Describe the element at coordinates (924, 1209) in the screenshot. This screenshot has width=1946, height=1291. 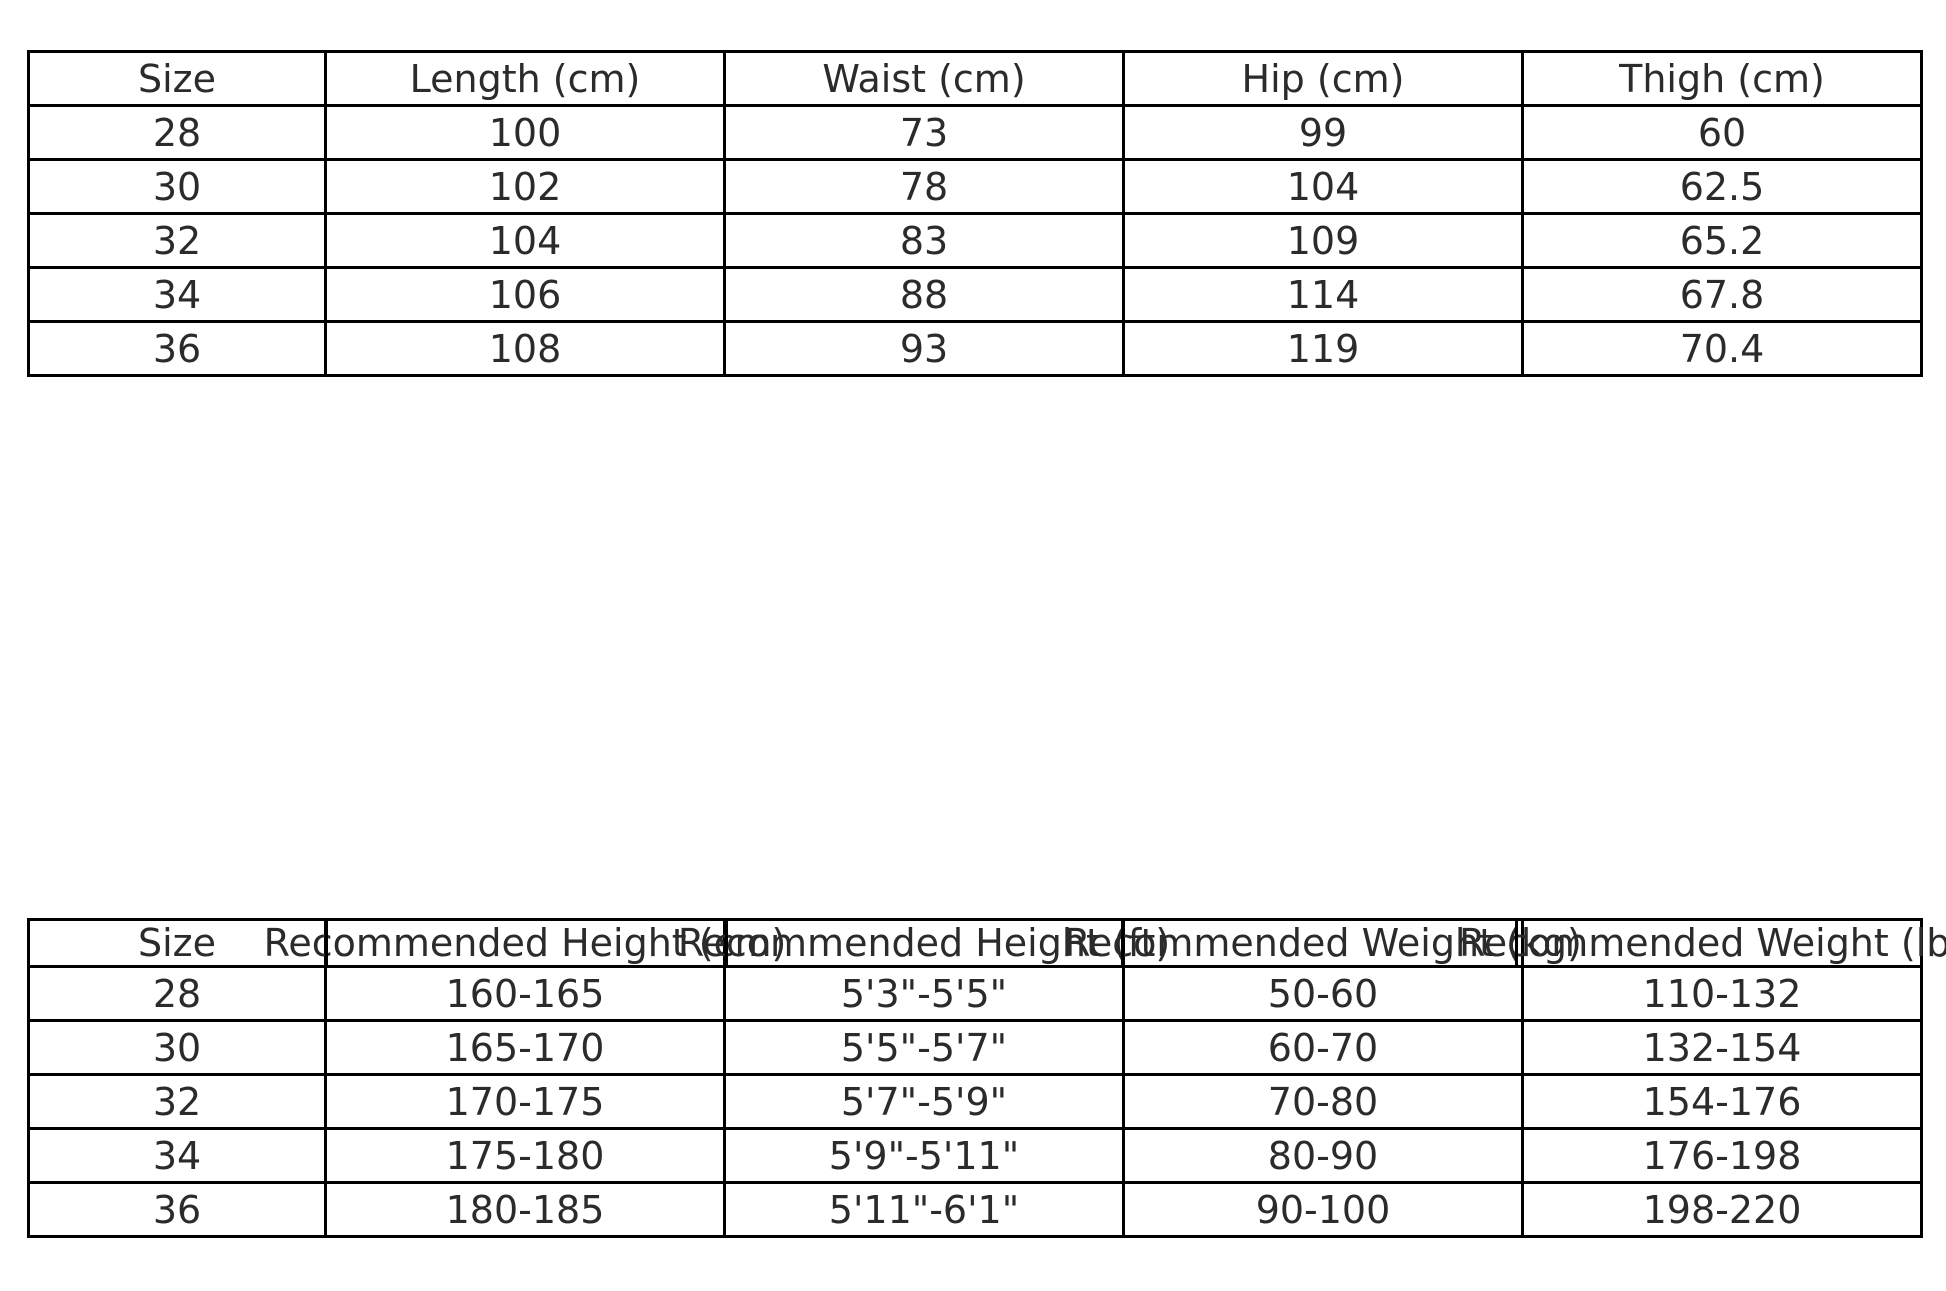
I see `table-cell: 5'11"-6'1"` at that location.